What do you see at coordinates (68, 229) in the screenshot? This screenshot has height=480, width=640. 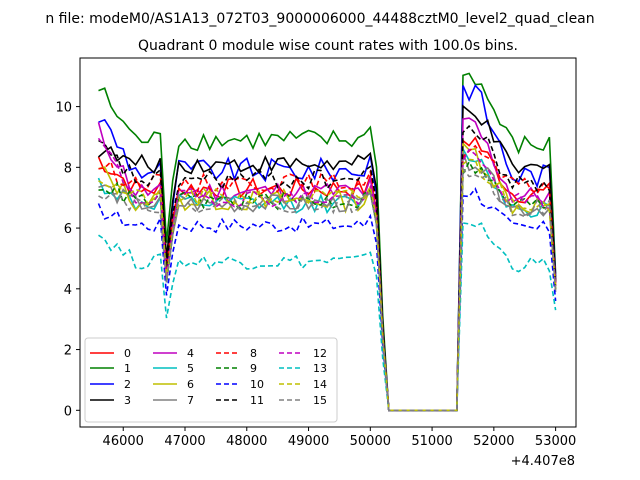 I see `y-tick-label: 6` at bounding box center [68, 229].